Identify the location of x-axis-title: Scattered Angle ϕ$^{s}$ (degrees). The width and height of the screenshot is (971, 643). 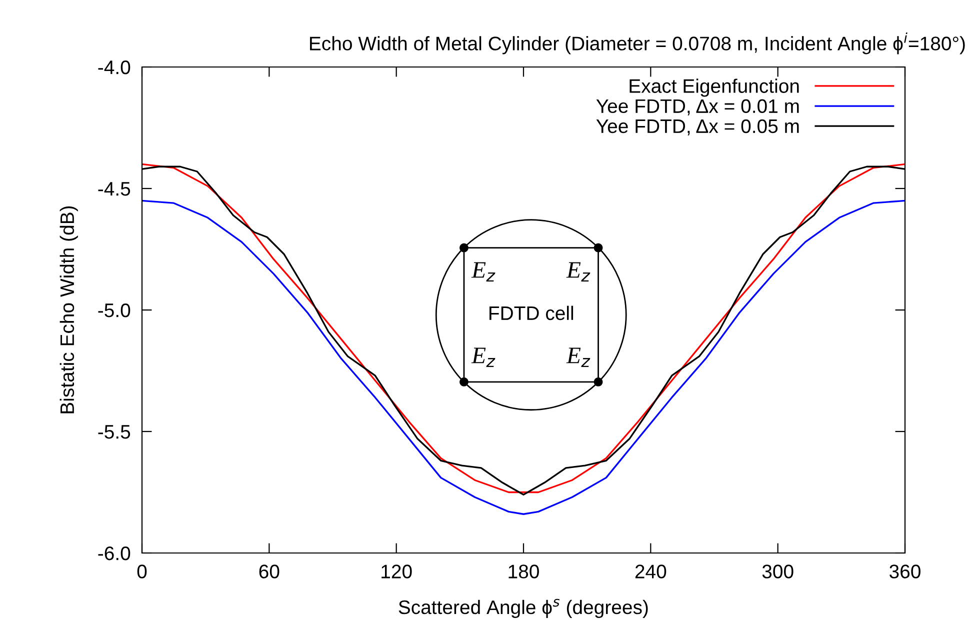
(523, 608).